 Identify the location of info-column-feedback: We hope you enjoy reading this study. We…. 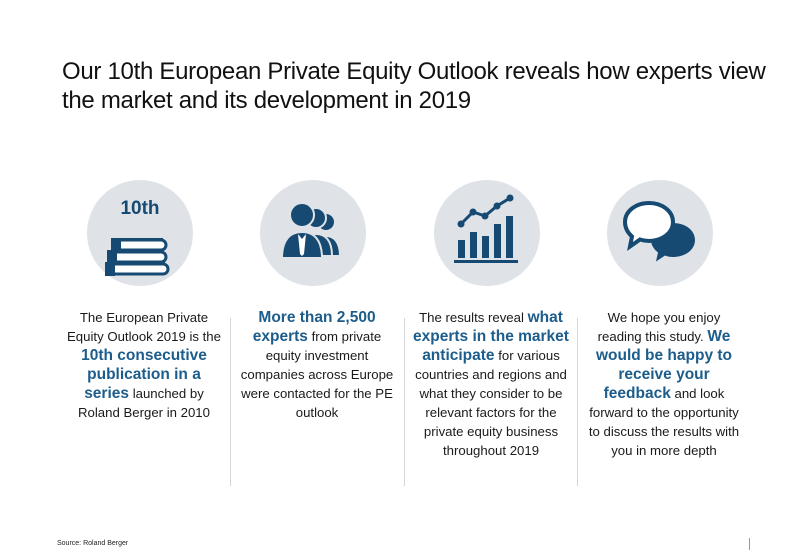
(664, 335).